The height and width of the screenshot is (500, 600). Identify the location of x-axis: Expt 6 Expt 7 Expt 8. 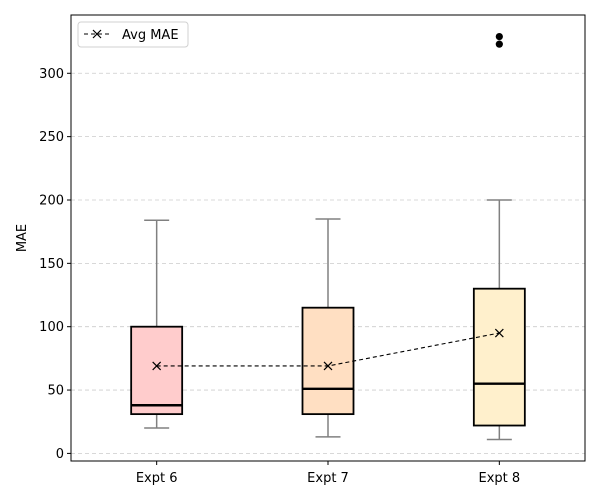
(328, 473).